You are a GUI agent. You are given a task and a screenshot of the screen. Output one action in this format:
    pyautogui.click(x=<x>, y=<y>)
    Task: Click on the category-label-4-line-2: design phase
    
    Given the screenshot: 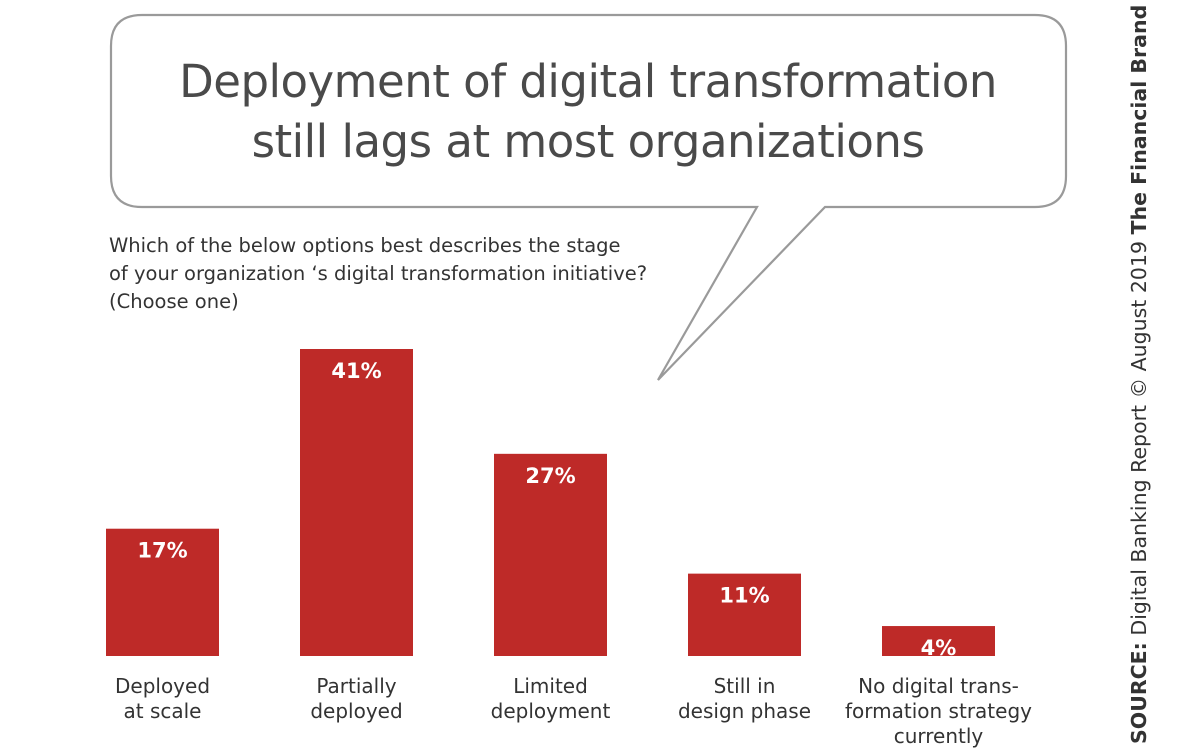 What is the action you would take?
    pyautogui.click(x=744, y=711)
    